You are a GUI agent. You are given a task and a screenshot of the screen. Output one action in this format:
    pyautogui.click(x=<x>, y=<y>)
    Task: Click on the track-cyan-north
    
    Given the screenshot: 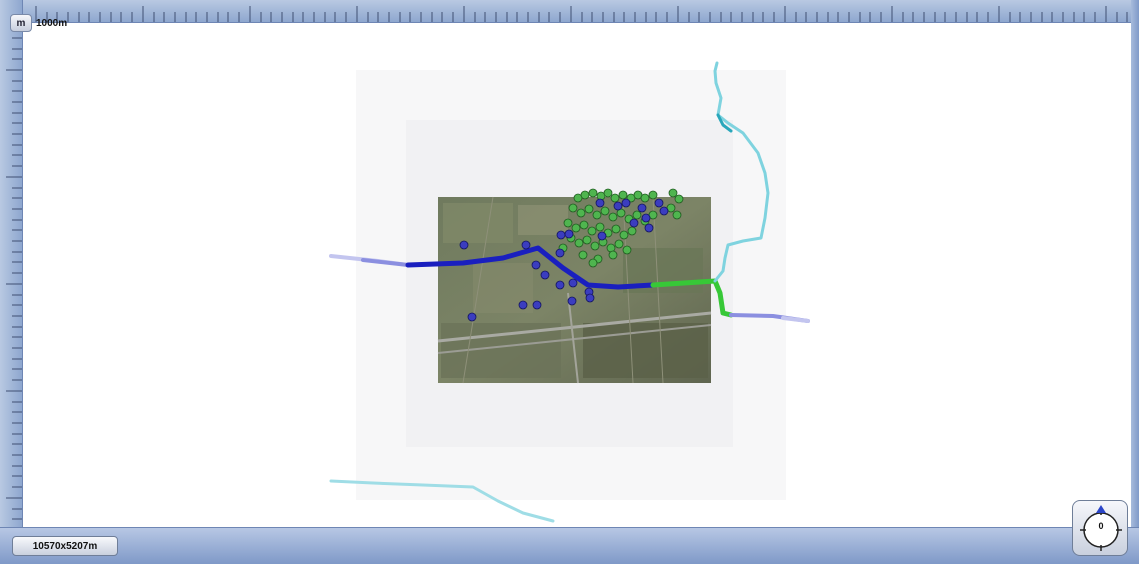 What is the action you would take?
    pyautogui.click(x=741, y=172)
    